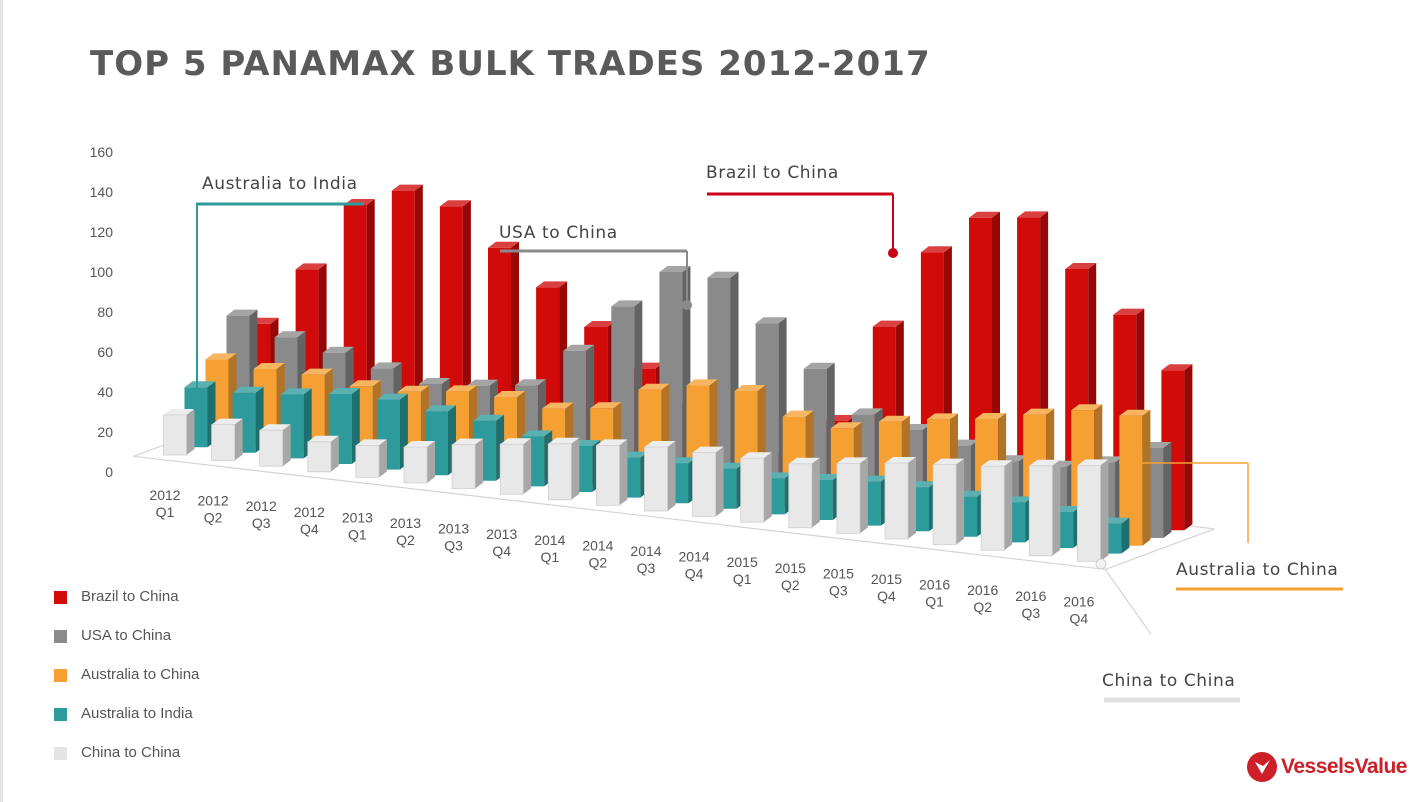 This screenshot has width=1415, height=802. Describe the element at coordinates (131, 752) in the screenshot. I see `legend-label: China to China` at that location.